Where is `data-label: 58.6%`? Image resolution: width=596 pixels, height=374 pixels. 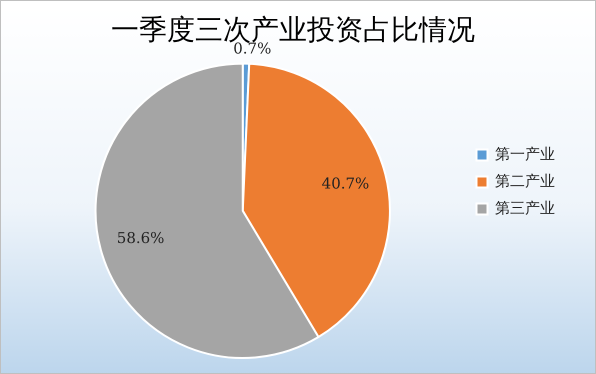 data-label: 58.6% is located at coordinates (140, 237).